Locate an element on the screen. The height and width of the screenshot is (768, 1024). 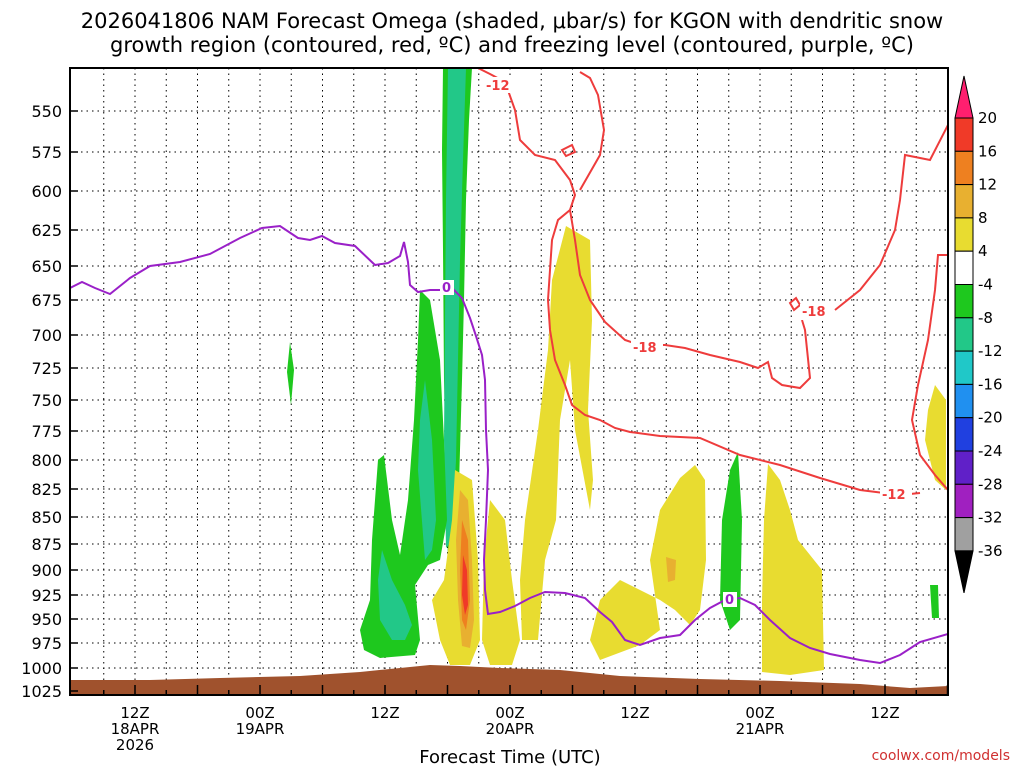
y-tick-label: 800 is located at coordinates (46, 460).